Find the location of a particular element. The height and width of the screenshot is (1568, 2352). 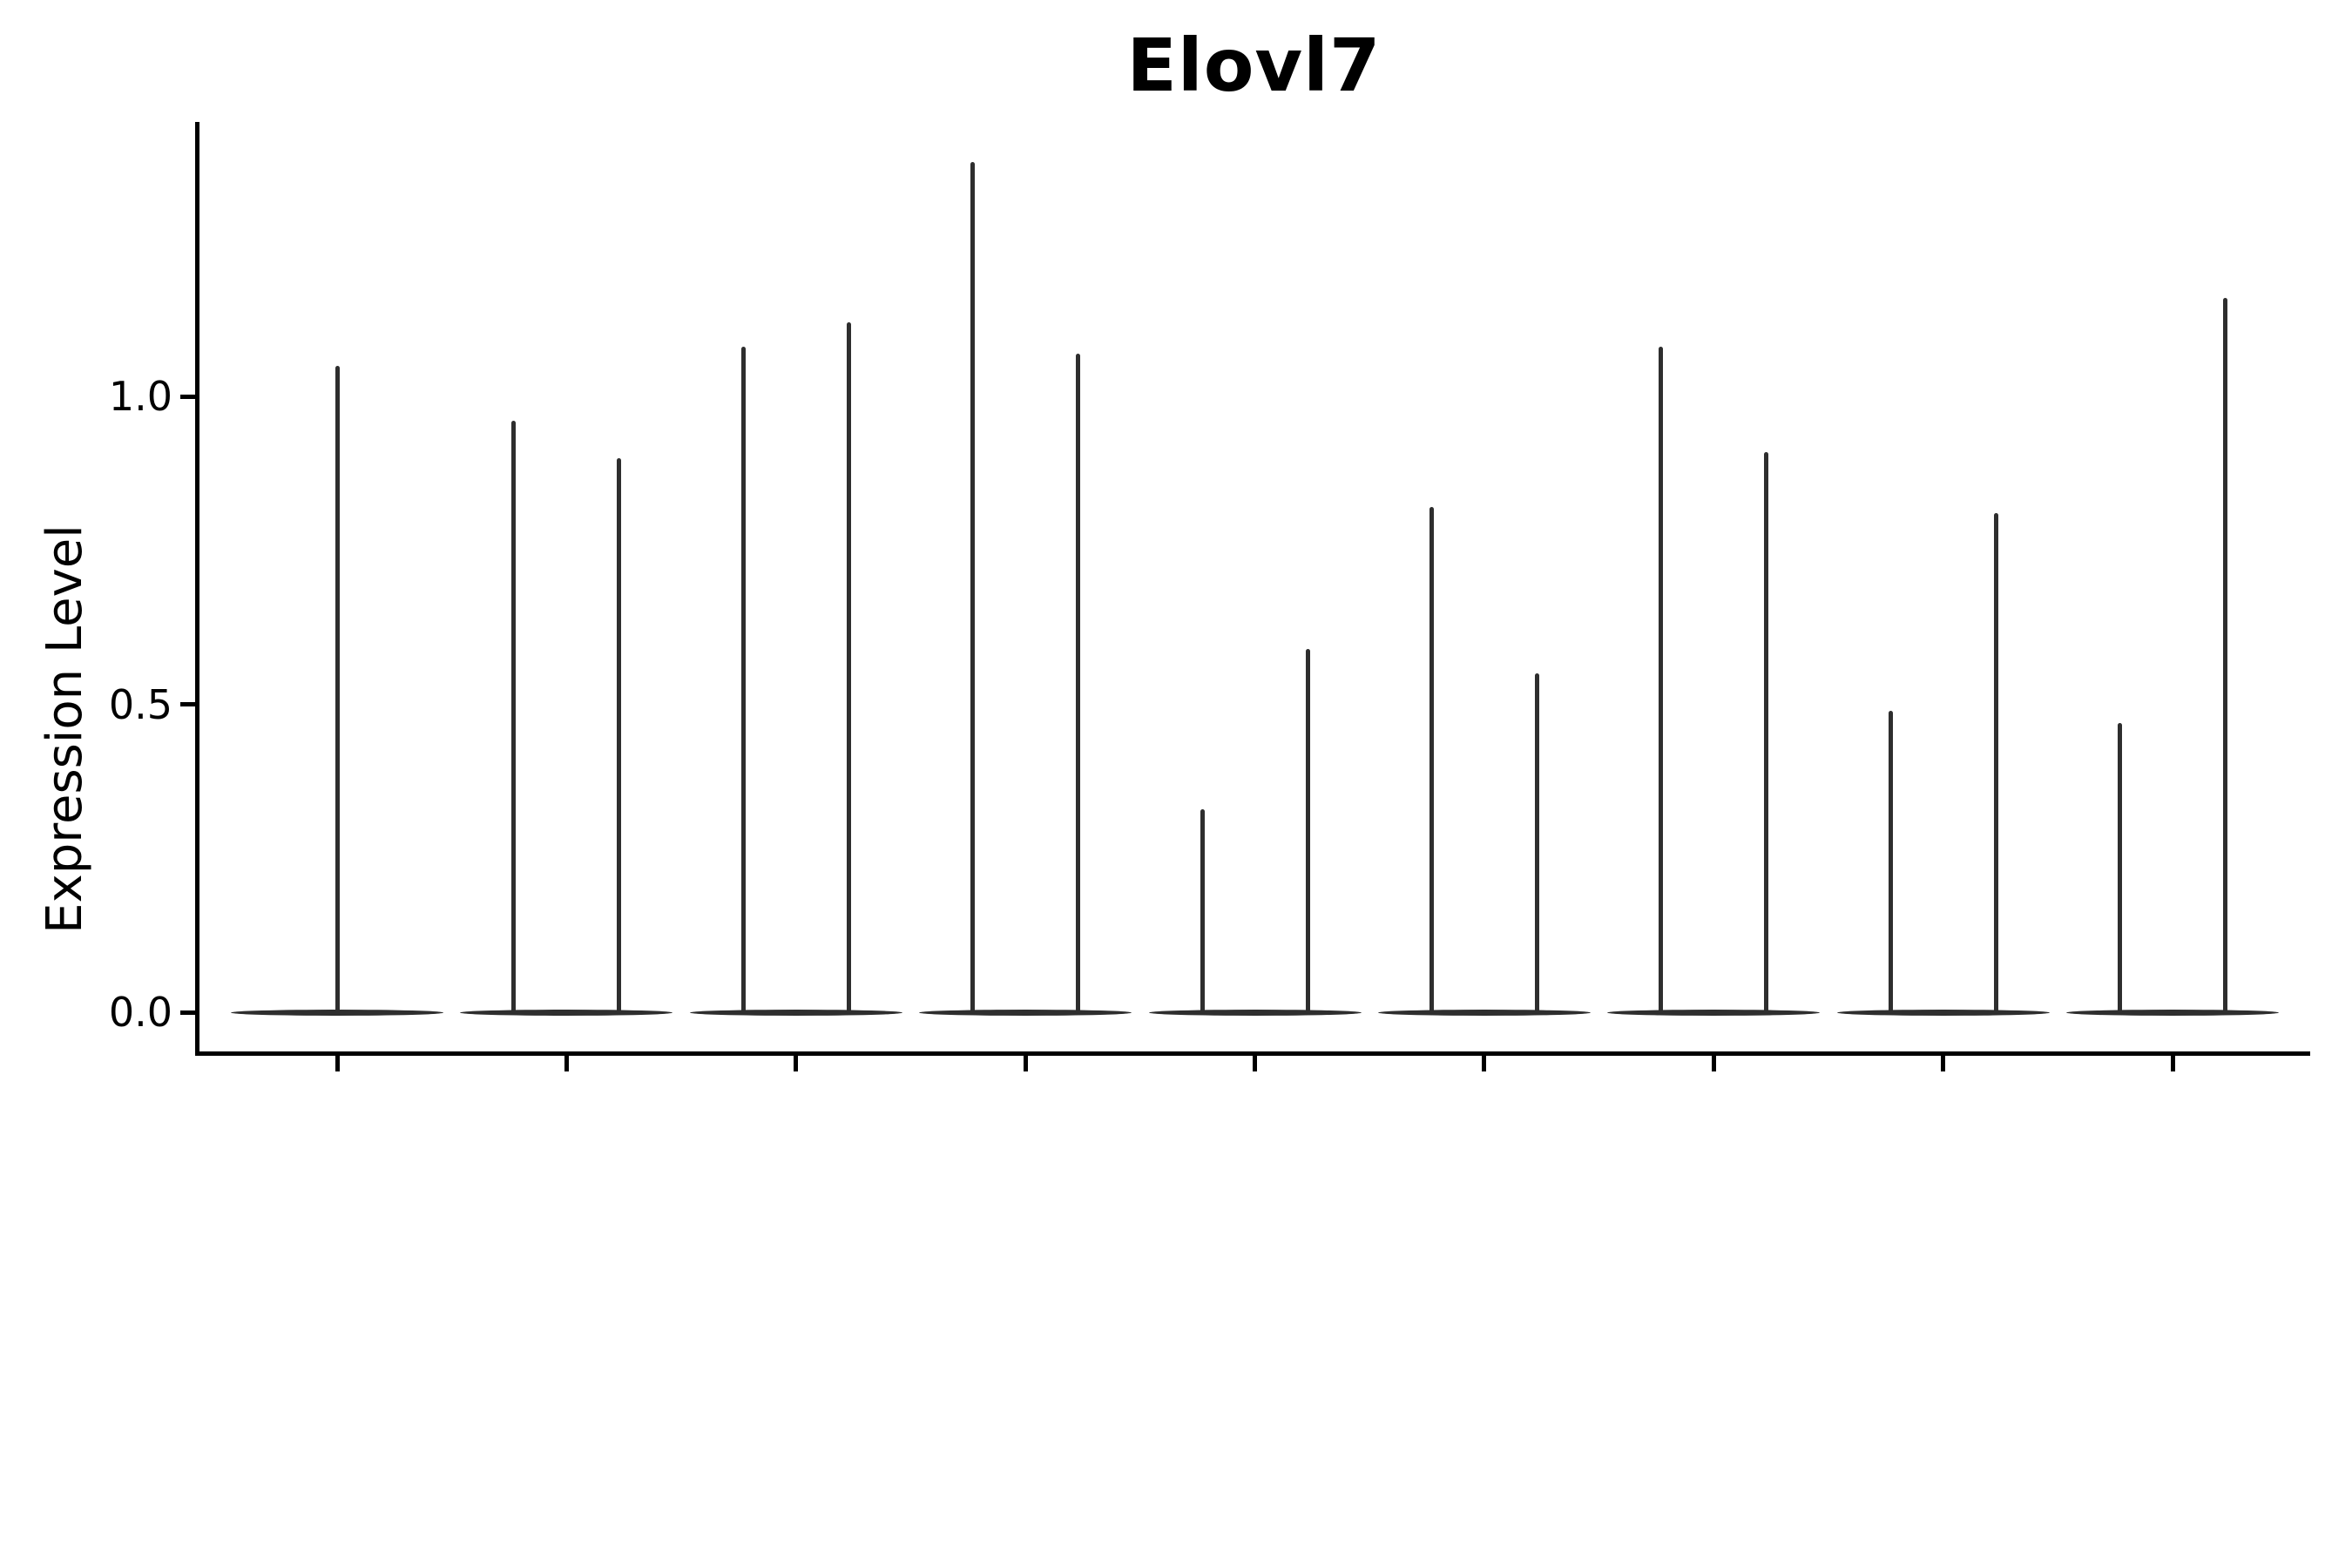

y-tick-label: 1.0 is located at coordinates (140, 396).